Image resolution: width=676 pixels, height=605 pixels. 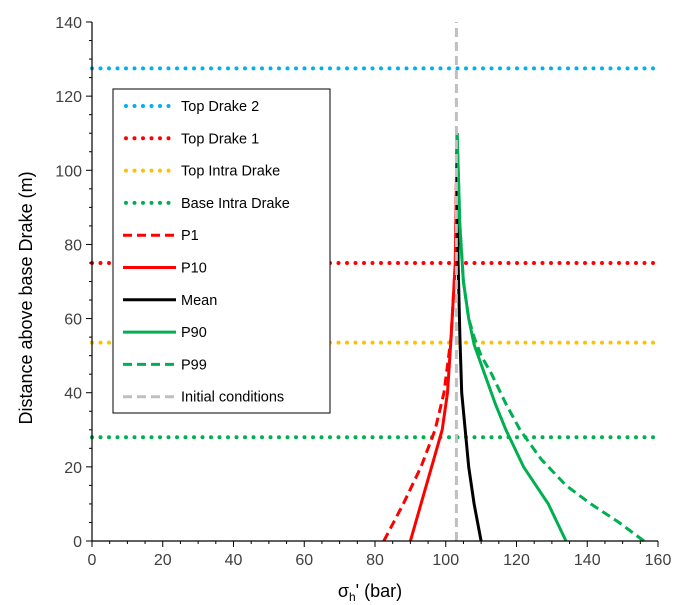 I want to click on x-axis-title-symbol: σ, so click(x=343, y=591).